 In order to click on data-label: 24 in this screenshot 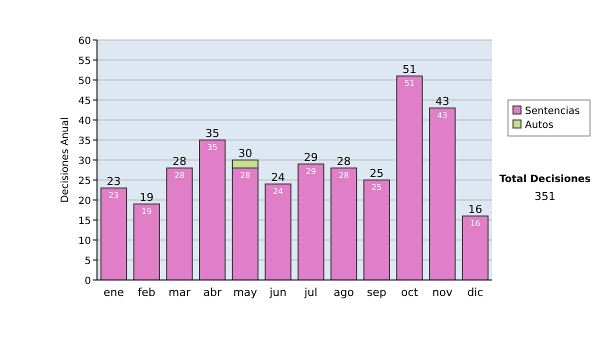, I will do `click(278, 191)`.